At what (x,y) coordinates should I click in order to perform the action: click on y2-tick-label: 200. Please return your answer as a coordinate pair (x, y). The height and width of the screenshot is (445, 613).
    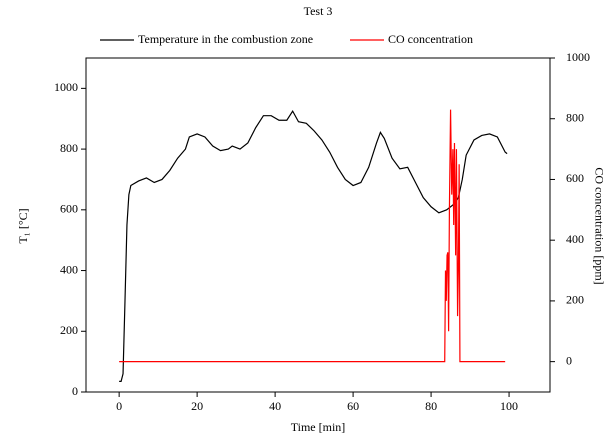
    Looking at the image, I should click on (575, 300).